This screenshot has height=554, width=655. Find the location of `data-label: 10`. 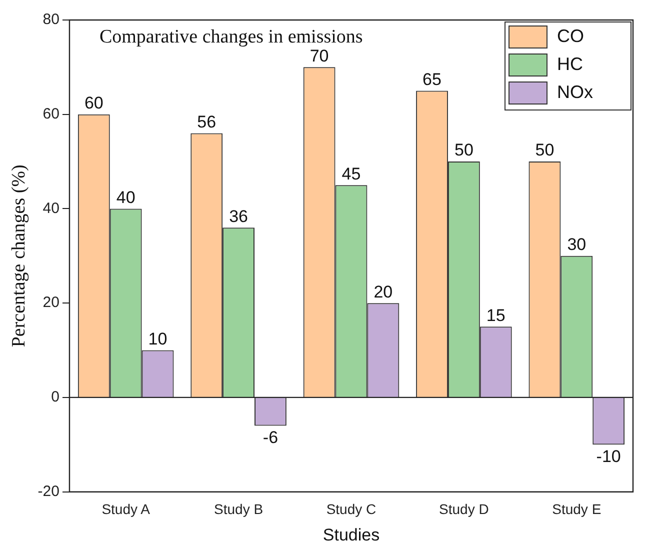

data-label: 10 is located at coordinates (158, 338).